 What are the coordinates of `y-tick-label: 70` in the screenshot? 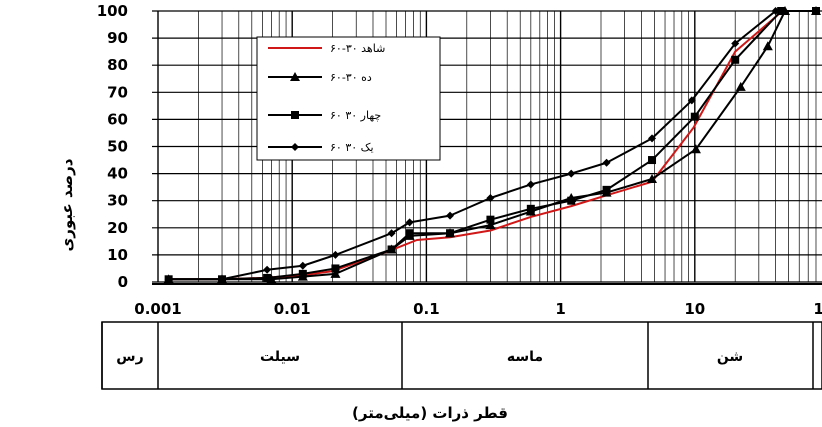 It's located at (117, 92).